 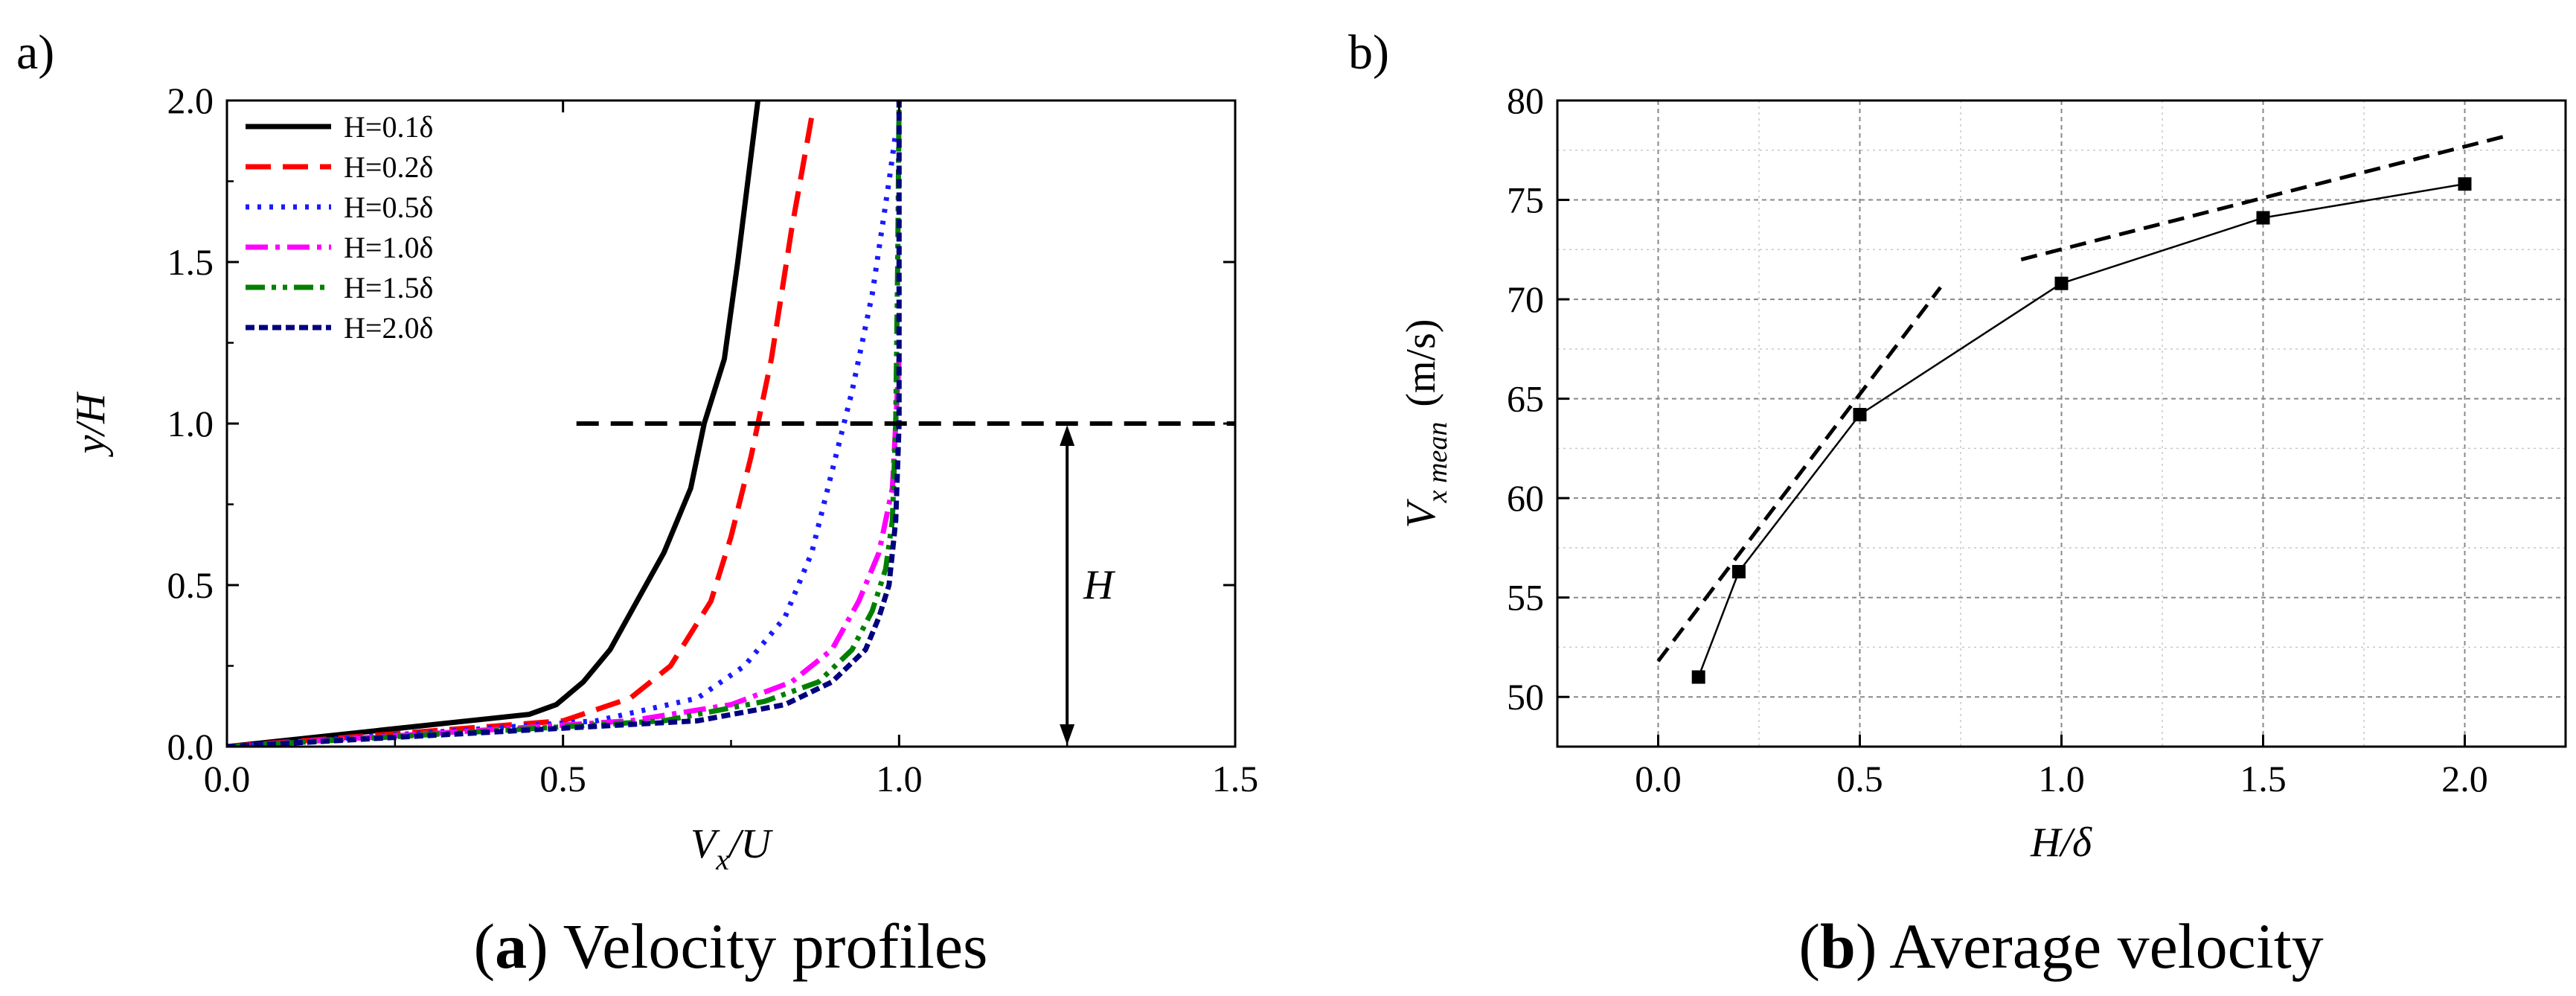 What do you see at coordinates (191, 747) in the screenshot?
I see `y-tick-label-a: 0.0` at bounding box center [191, 747].